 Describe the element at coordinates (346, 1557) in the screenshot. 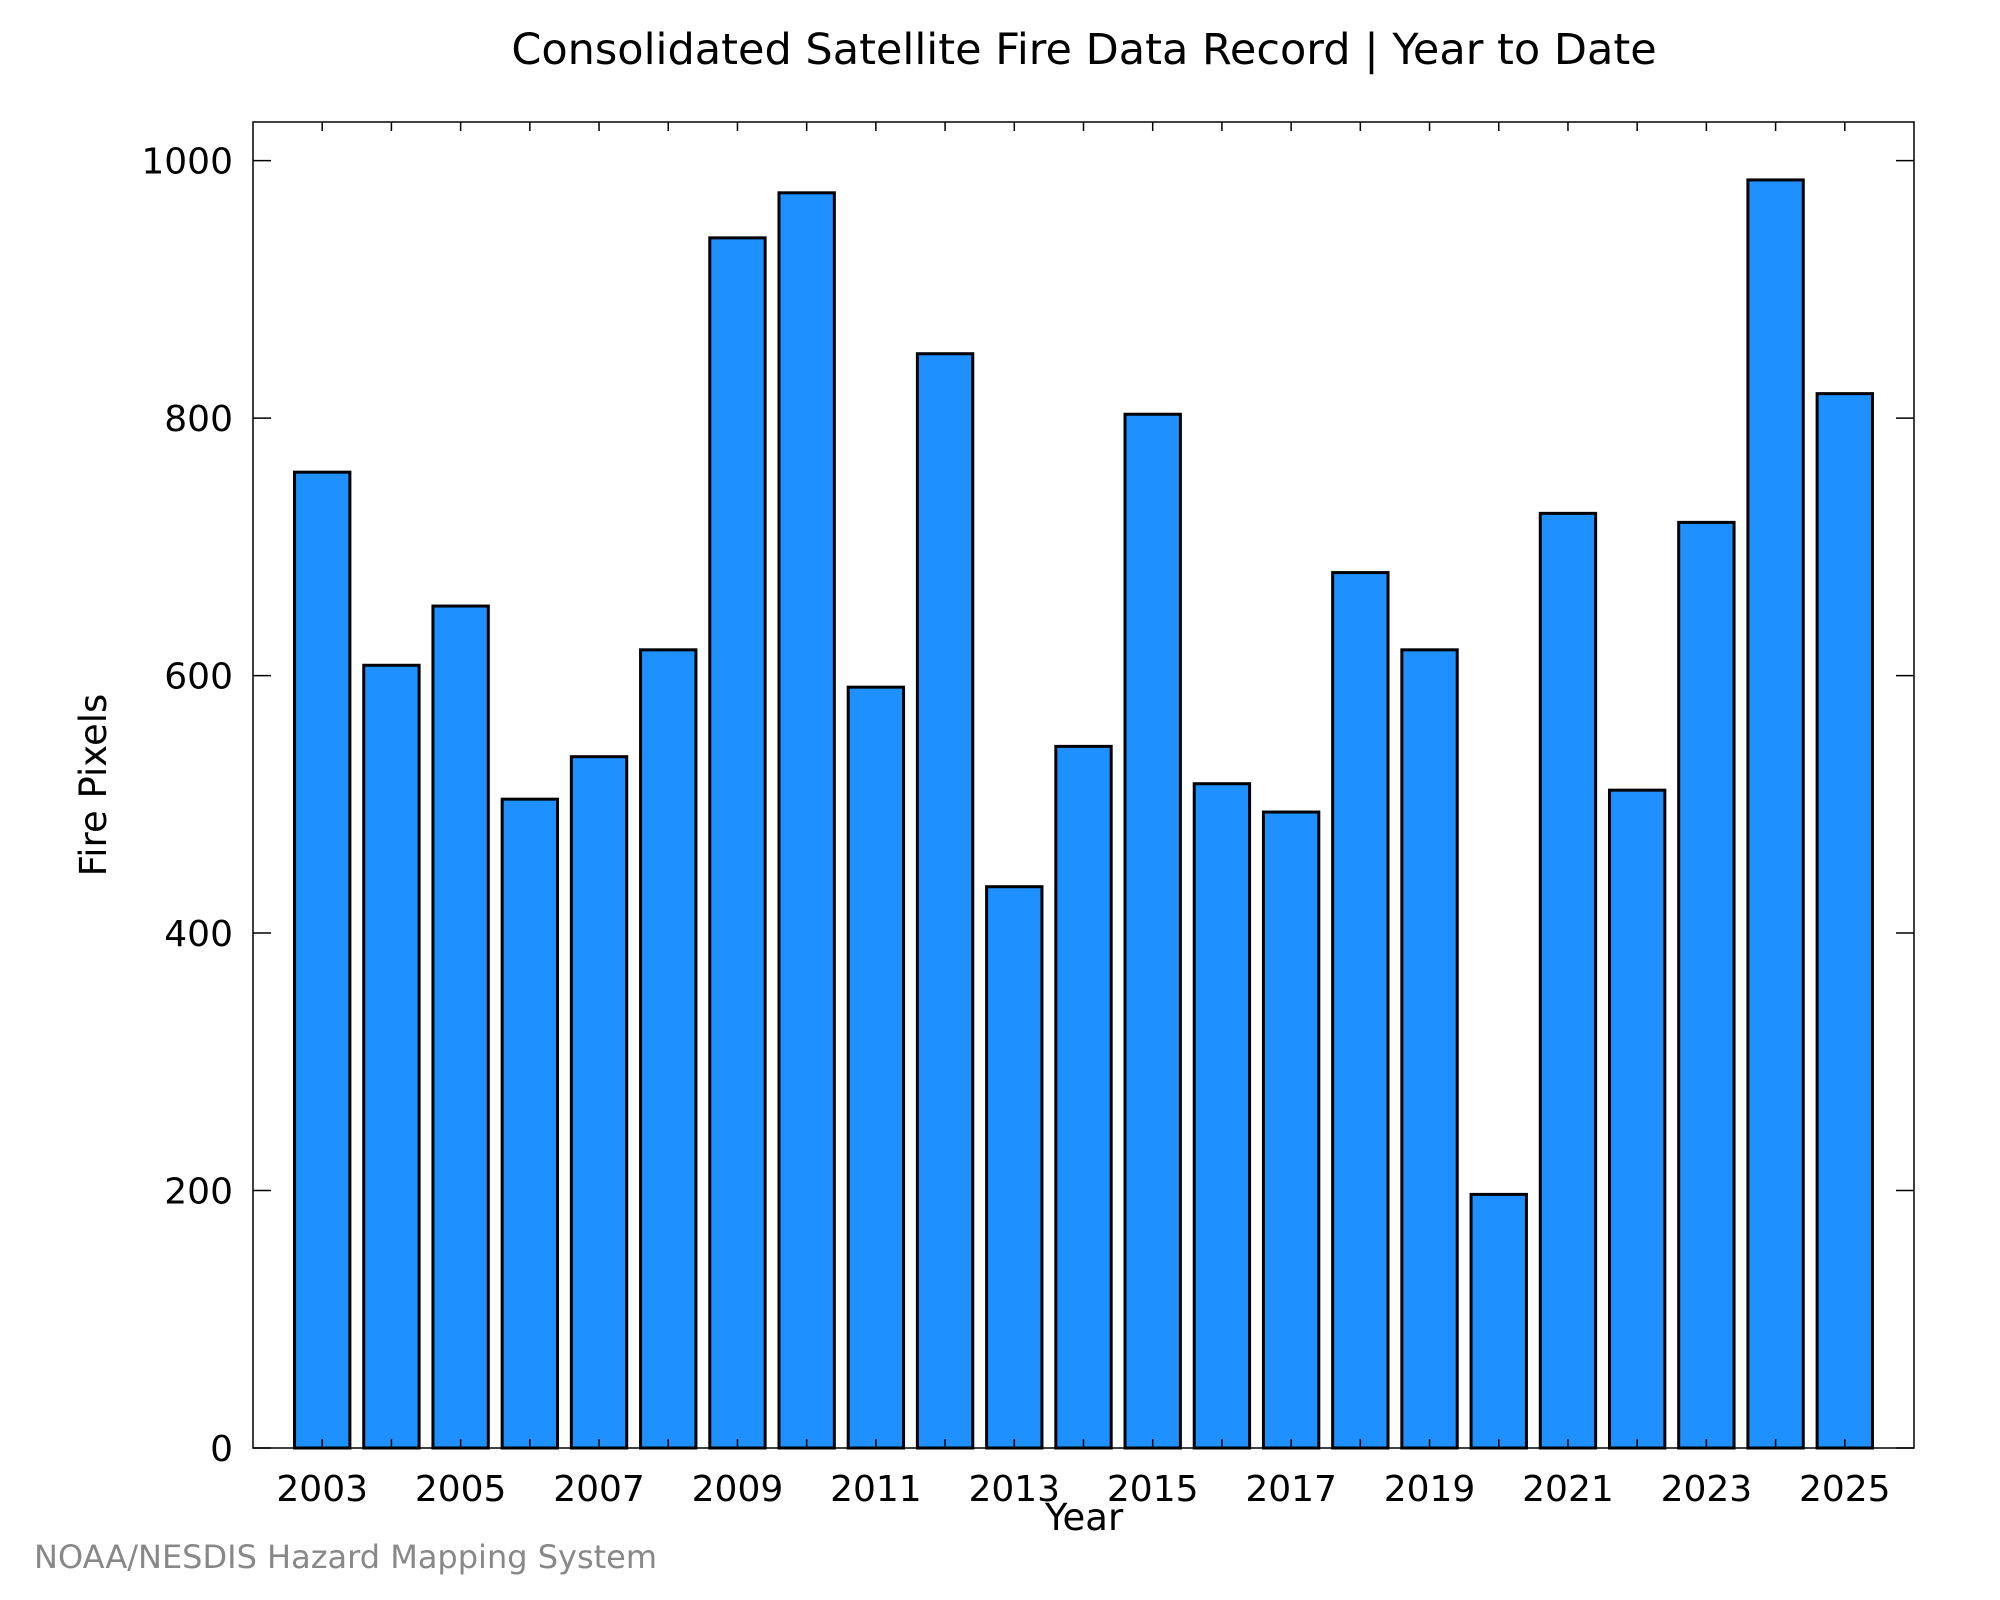

I see `data-source-credit: NOAA/NESDIS Hazard Mapping System` at that location.